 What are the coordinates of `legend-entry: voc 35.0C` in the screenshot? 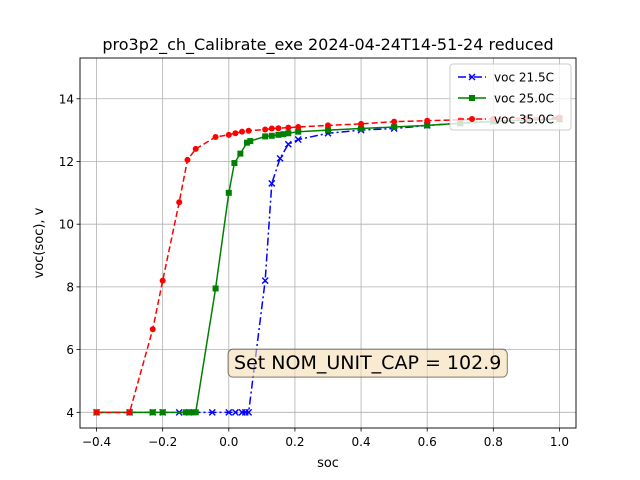 It's located at (506, 120).